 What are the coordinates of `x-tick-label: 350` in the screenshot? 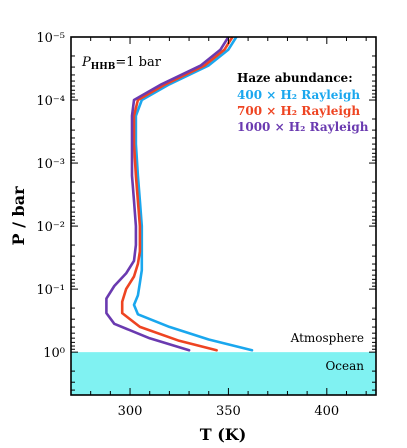 It's located at (228, 411).